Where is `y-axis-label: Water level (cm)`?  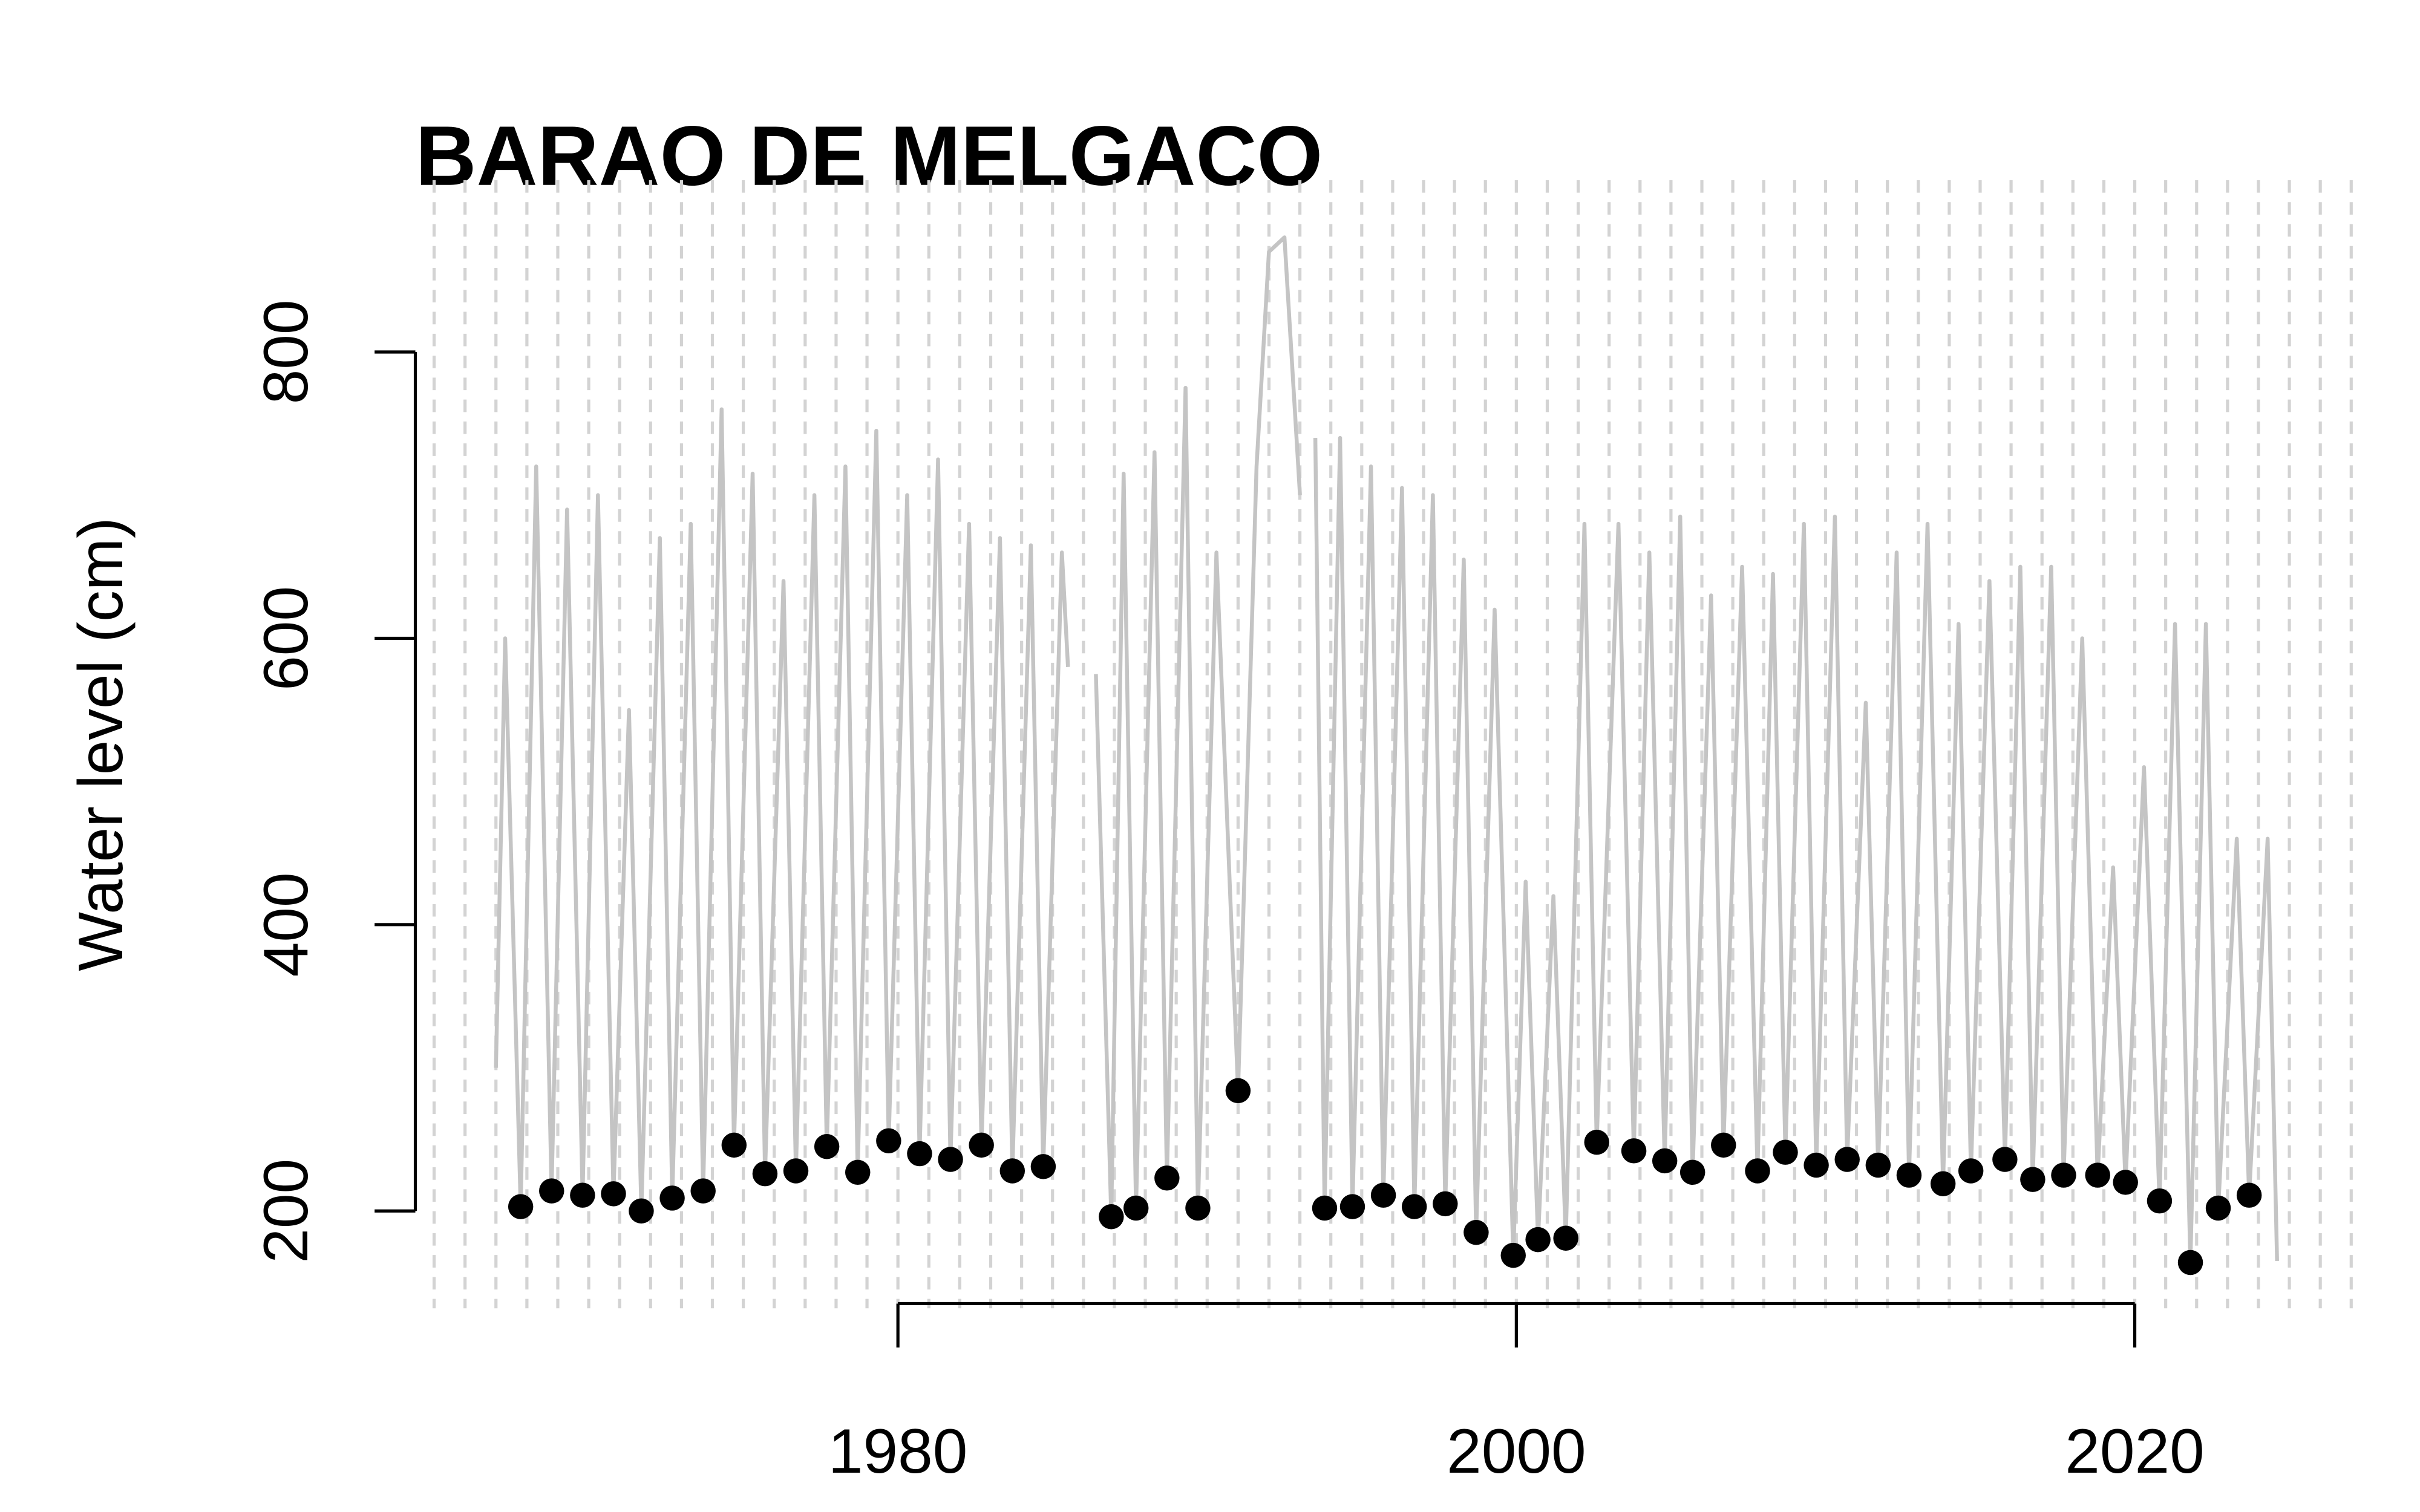 y-axis-label: Water level (cm) is located at coordinates (100, 744).